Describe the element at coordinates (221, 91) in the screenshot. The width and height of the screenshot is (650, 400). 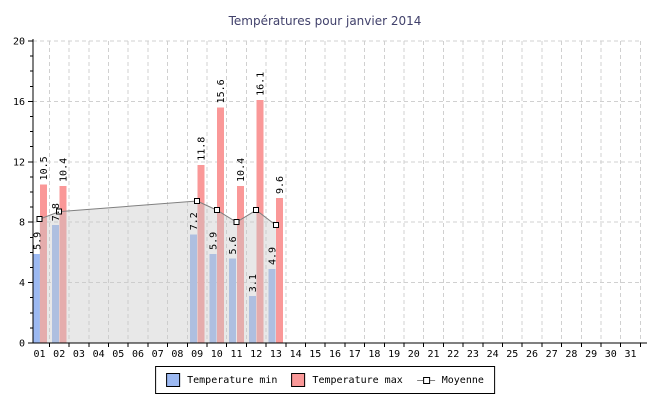
I see `bar-max-label-10: 15.6` at that location.